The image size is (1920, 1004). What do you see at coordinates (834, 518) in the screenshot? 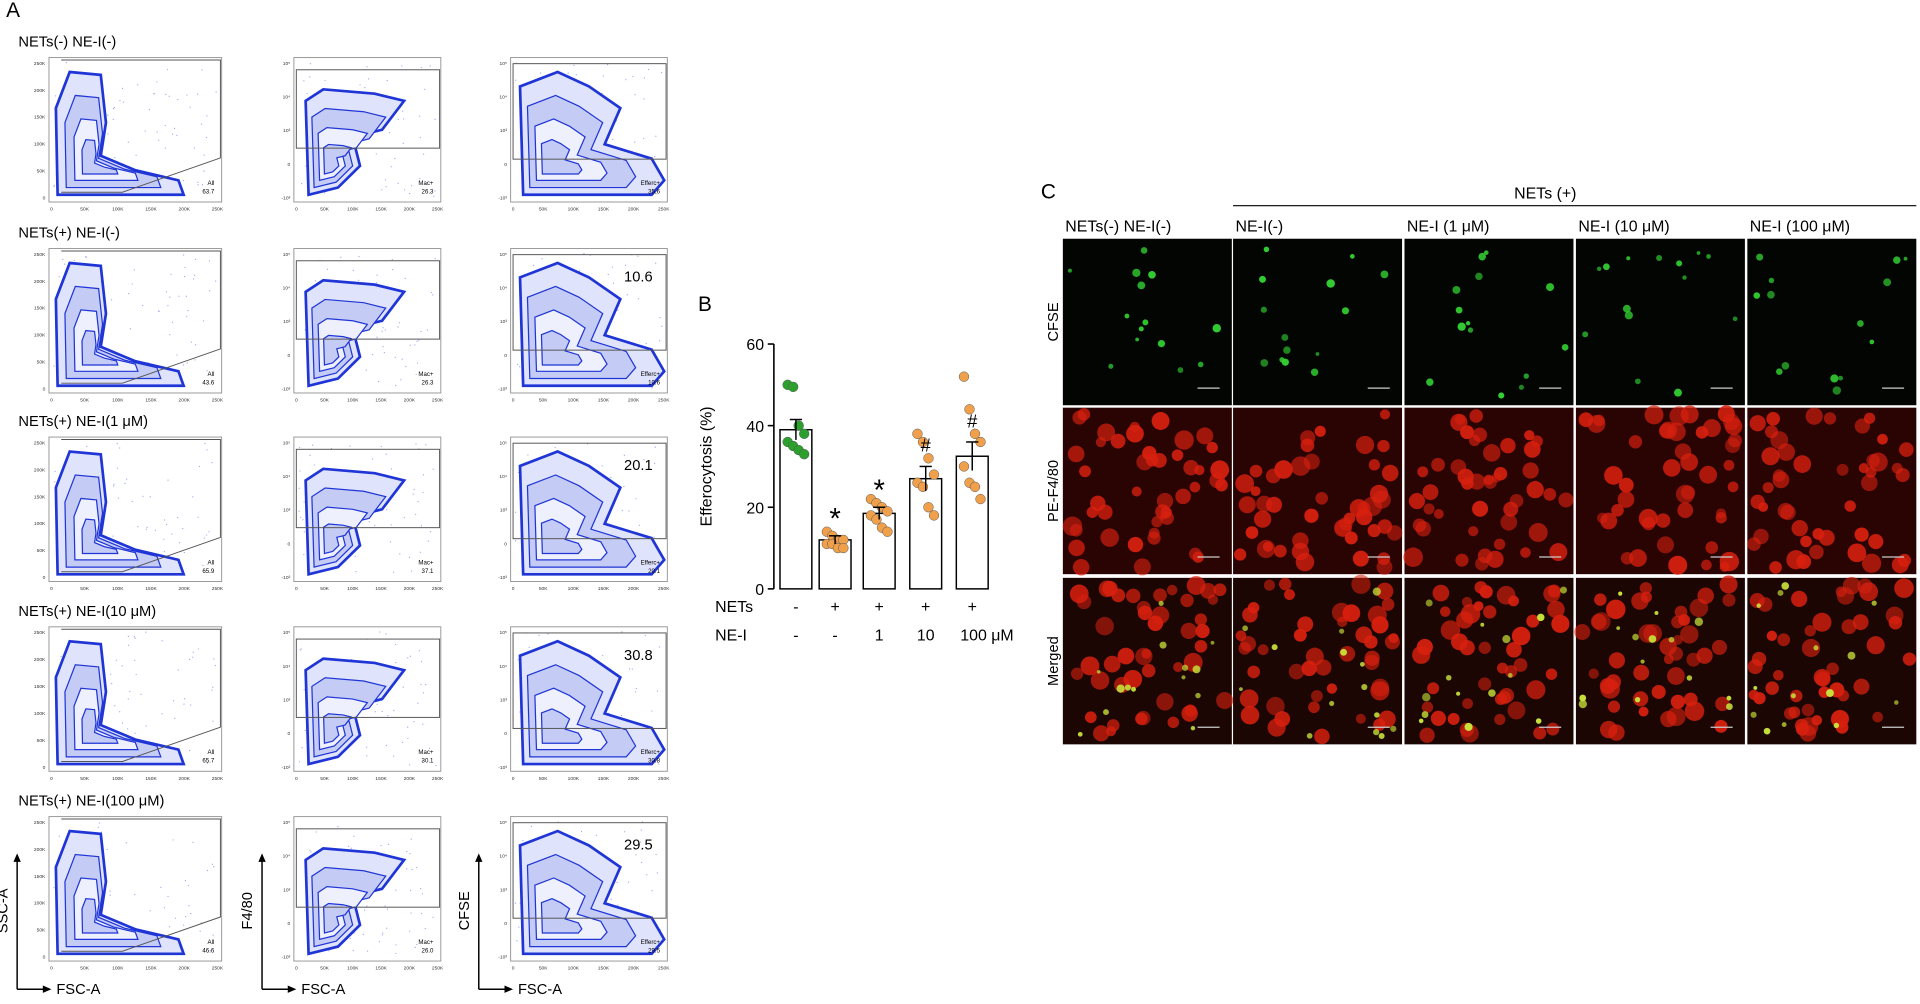
I see `significance-mark: *` at bounding box center [834, 518].